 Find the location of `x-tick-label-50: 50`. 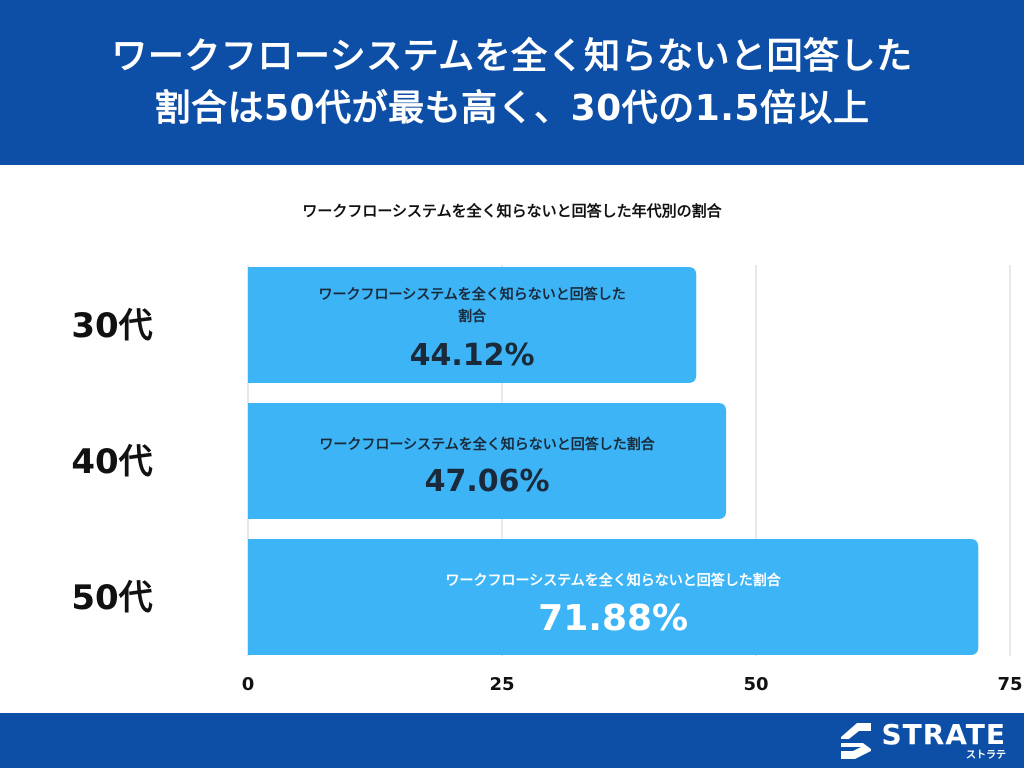

x-tick-label-50: 50 is located at coordinates (755, 684).